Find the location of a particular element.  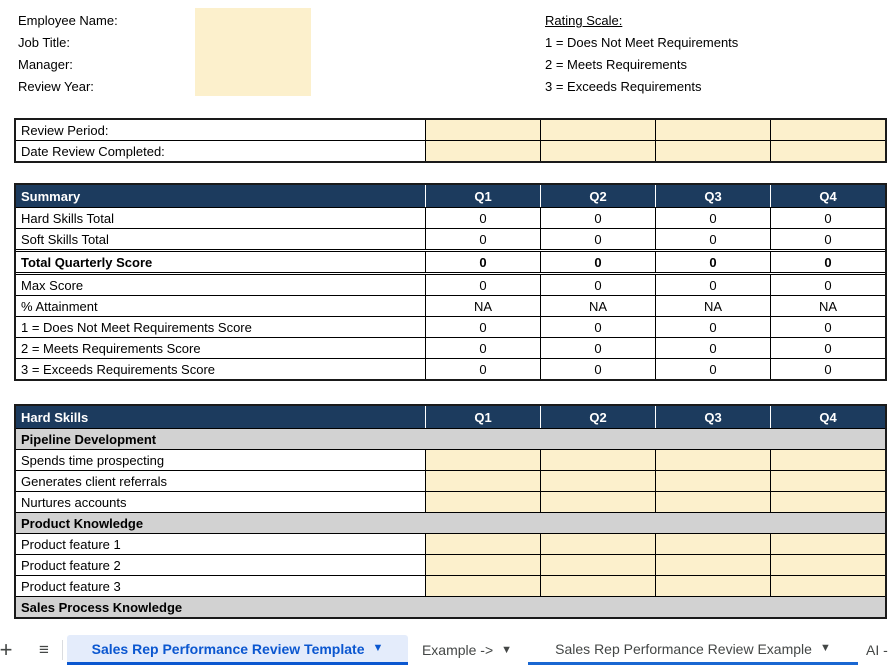

add-sheet-icon: + is located at coordinates (6, 649).